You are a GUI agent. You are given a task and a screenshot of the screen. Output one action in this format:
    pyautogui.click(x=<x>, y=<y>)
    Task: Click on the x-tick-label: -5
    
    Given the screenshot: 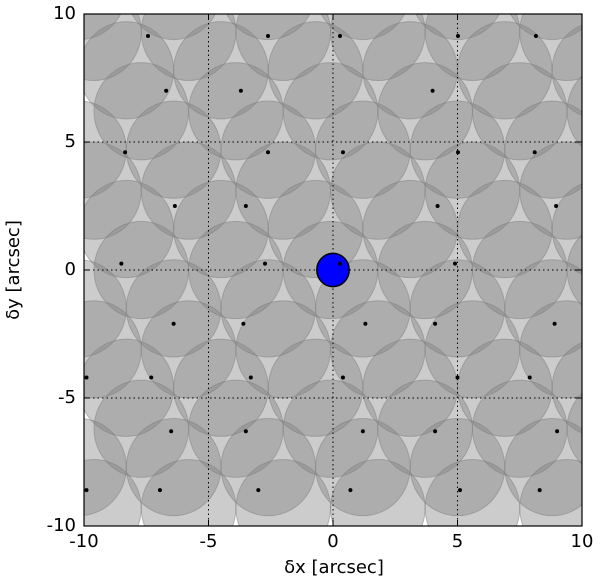 What is the action you would take?
    pyautogui.click(x=209, y=541)
    